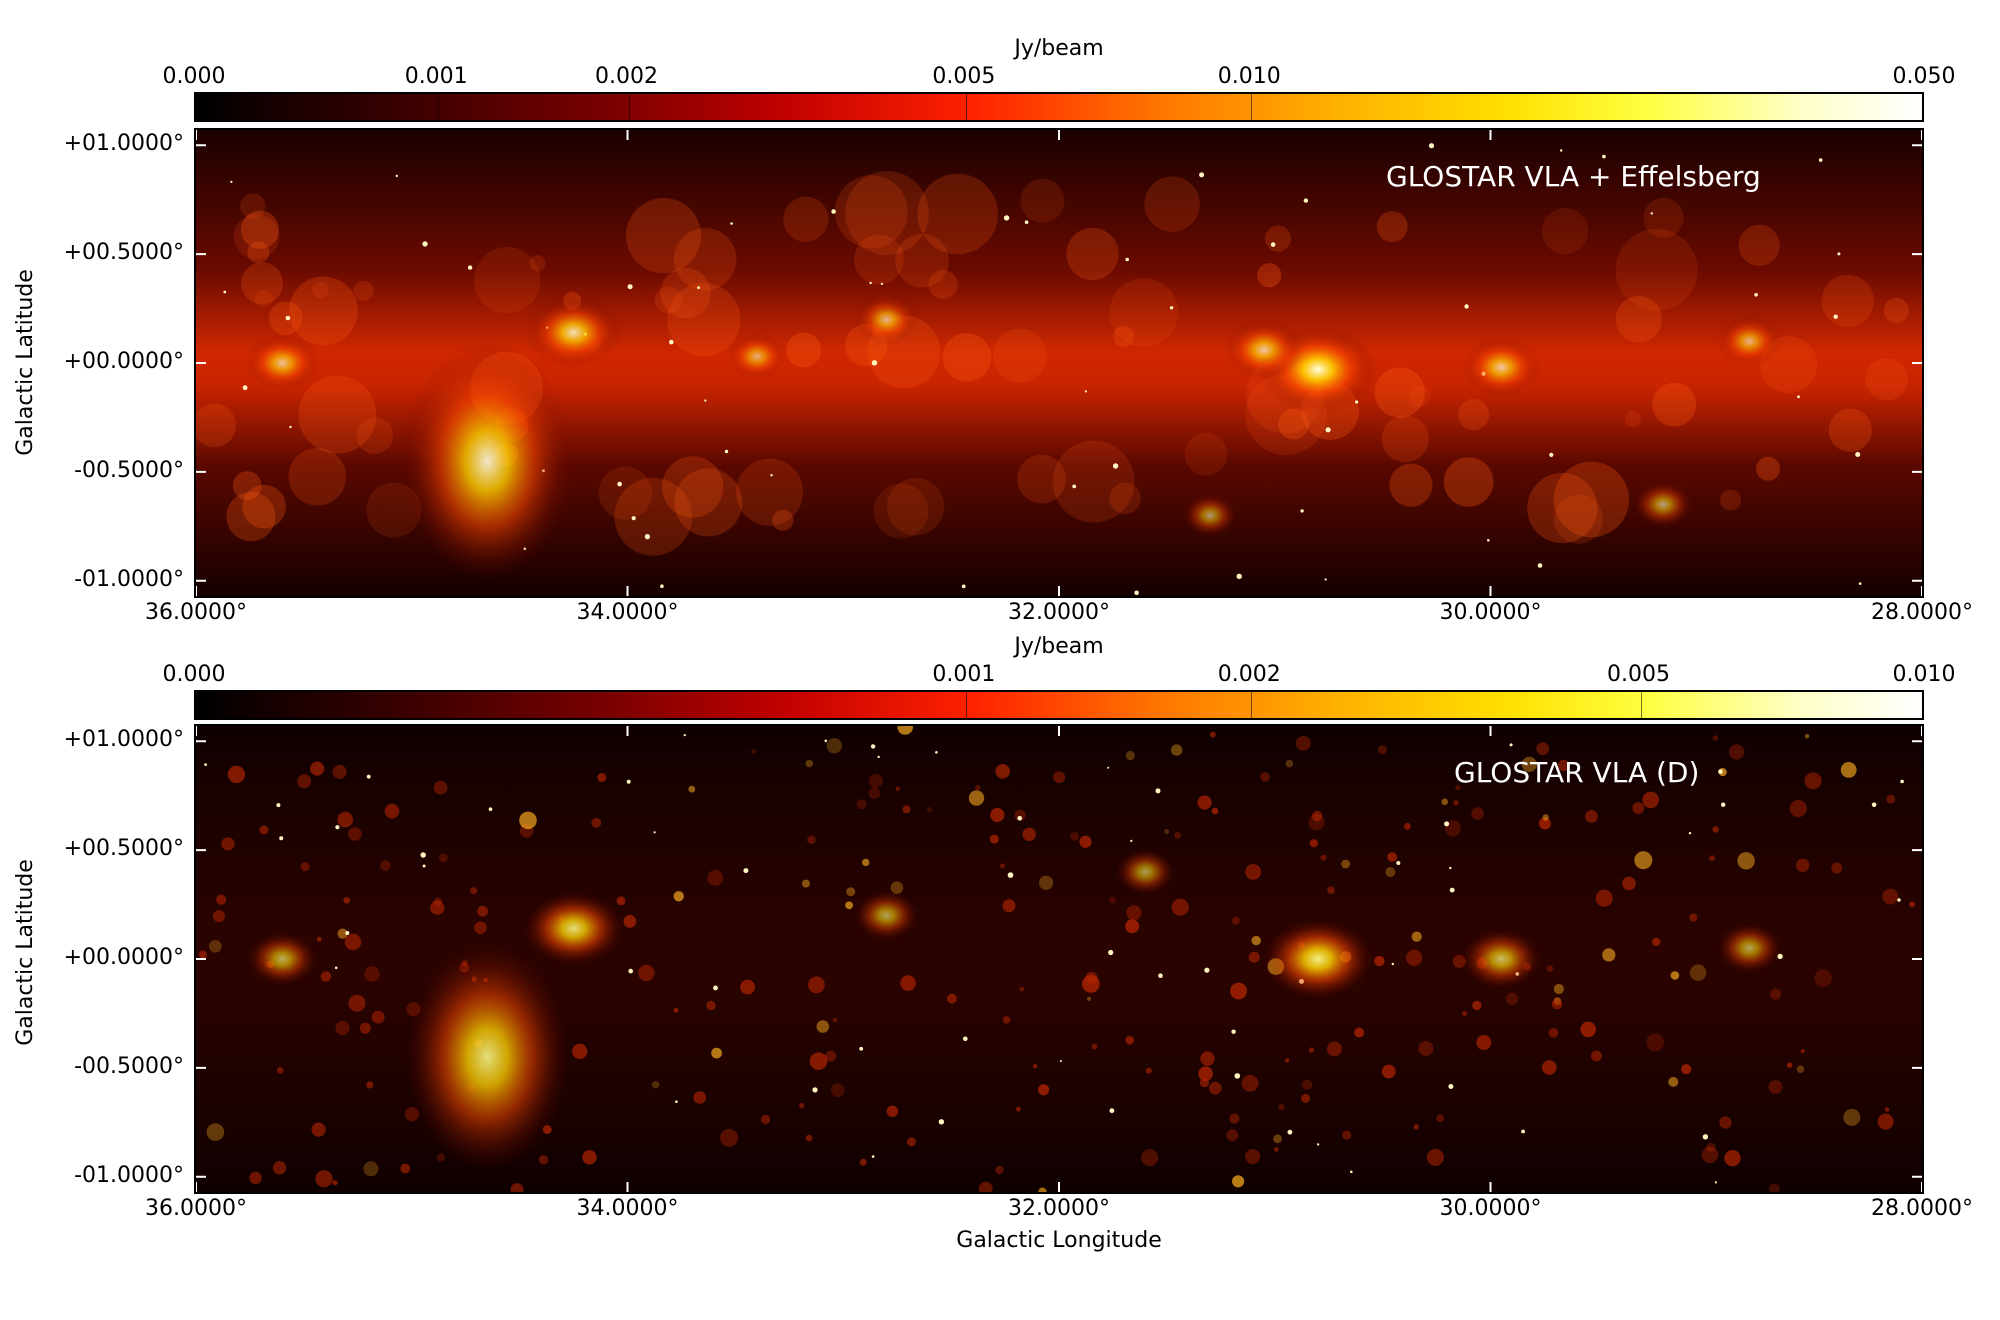  What do you see at coordinates (196, 612) in the screenshot?
I see `x-tick-label: 36.0000°` at bounding box center [196, 612].